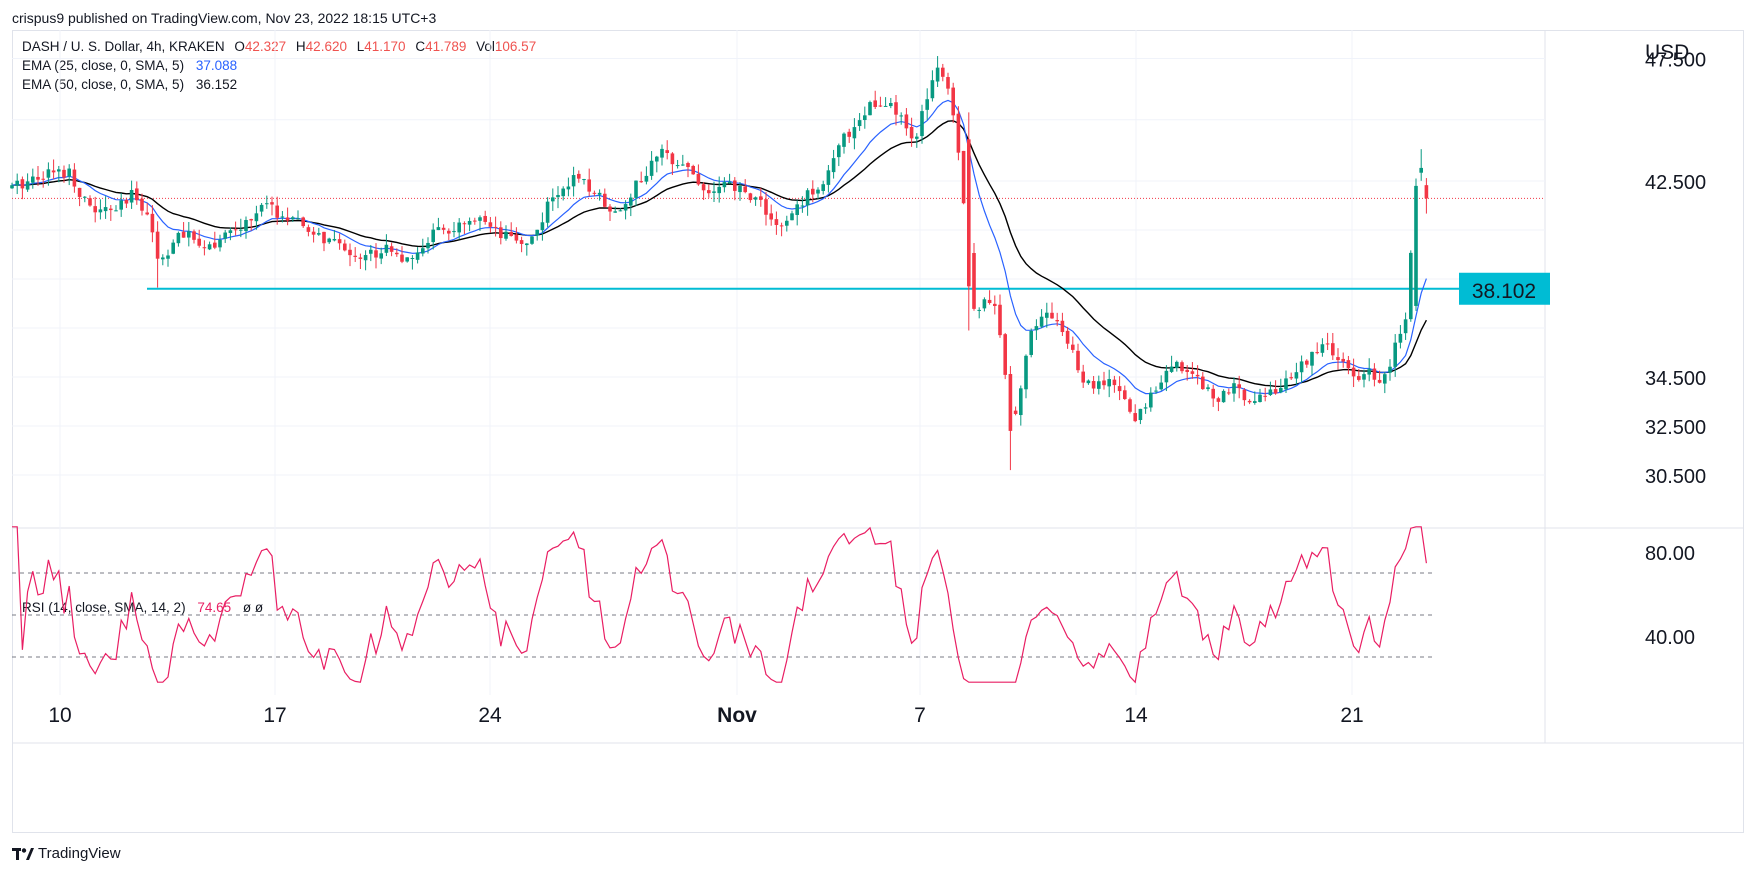  I want to click on ema50-legend: EMA (50, close, 0, SMA, 5) 36.152, so click(129, 84).